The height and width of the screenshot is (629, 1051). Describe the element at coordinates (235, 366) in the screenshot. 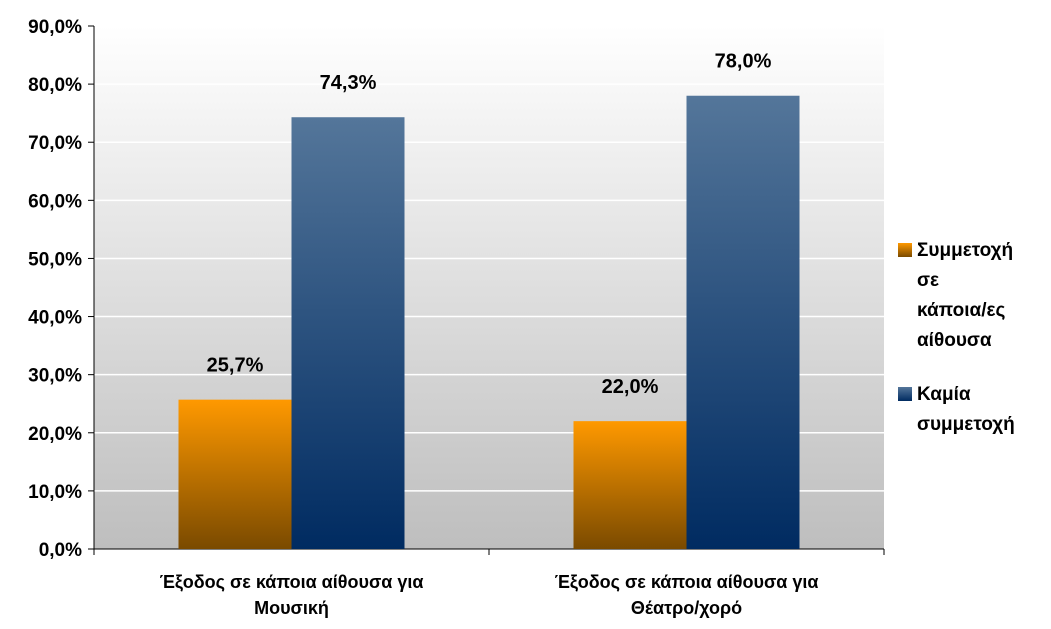

I see `data-label: 25,7%` at that location.